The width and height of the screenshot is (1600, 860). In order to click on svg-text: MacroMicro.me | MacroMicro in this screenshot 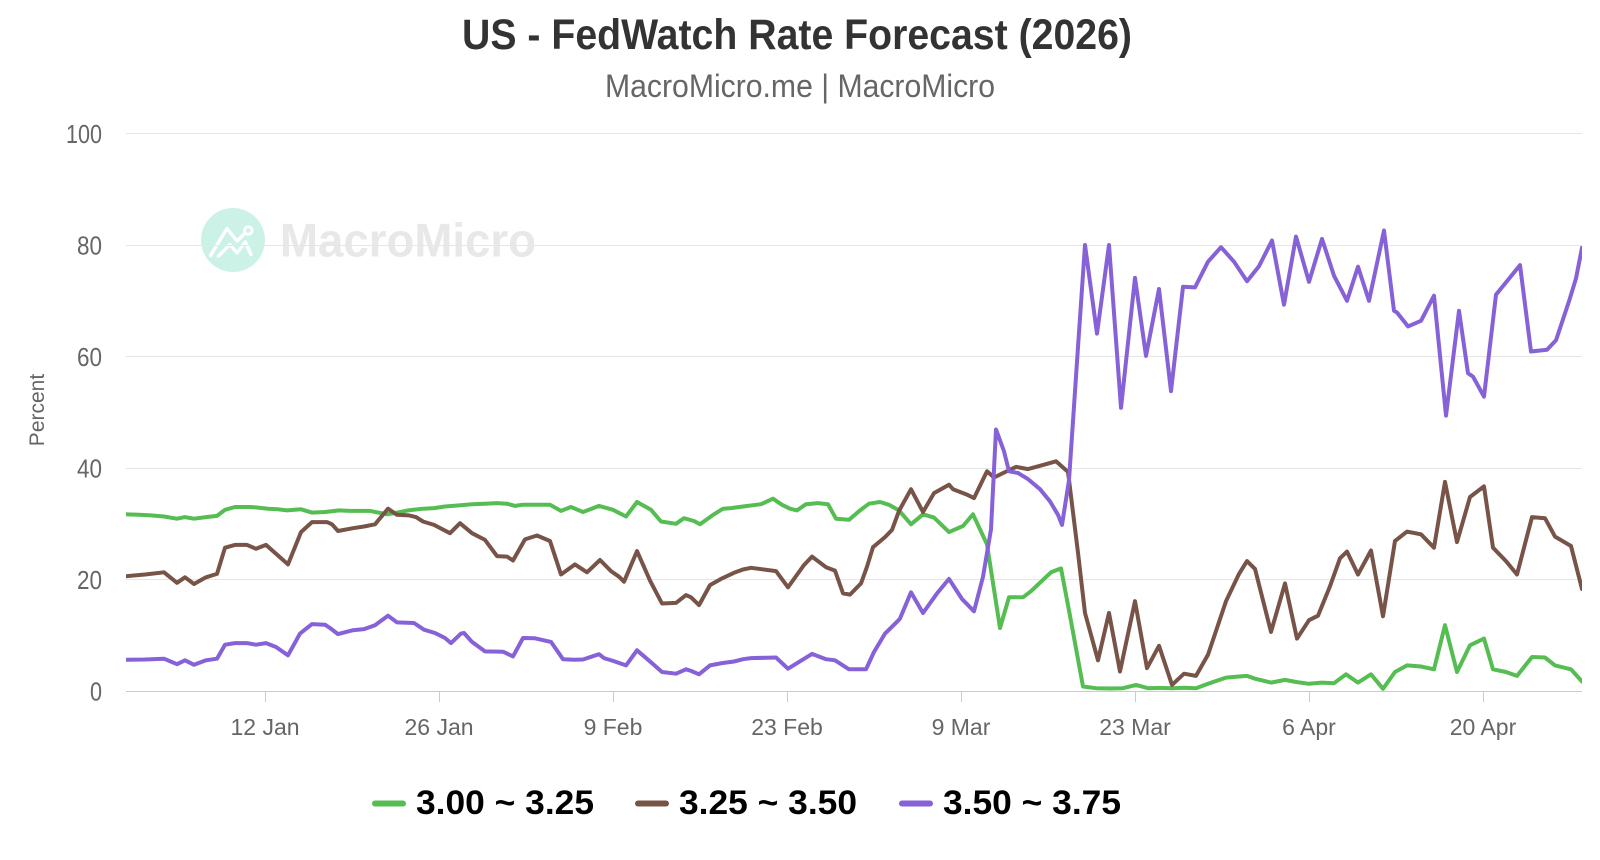, I will do `click(800, 86)`.